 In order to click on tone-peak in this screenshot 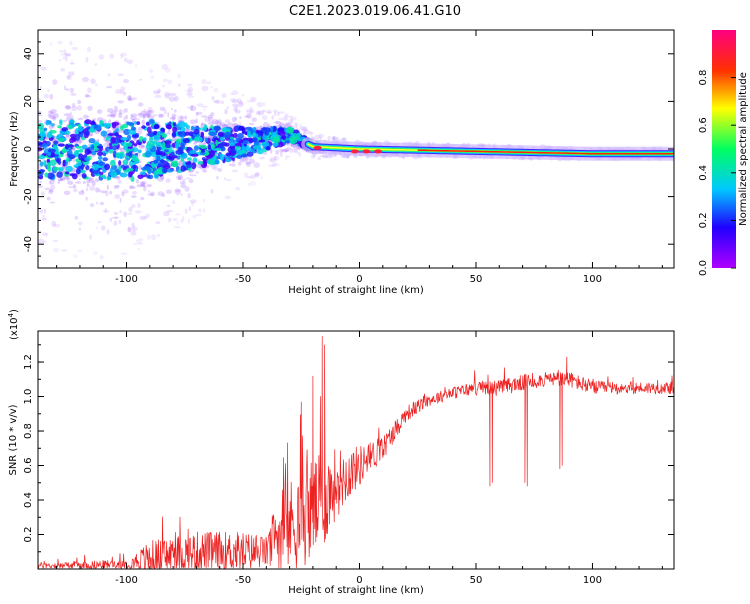, I will do `click(545, 152)`.